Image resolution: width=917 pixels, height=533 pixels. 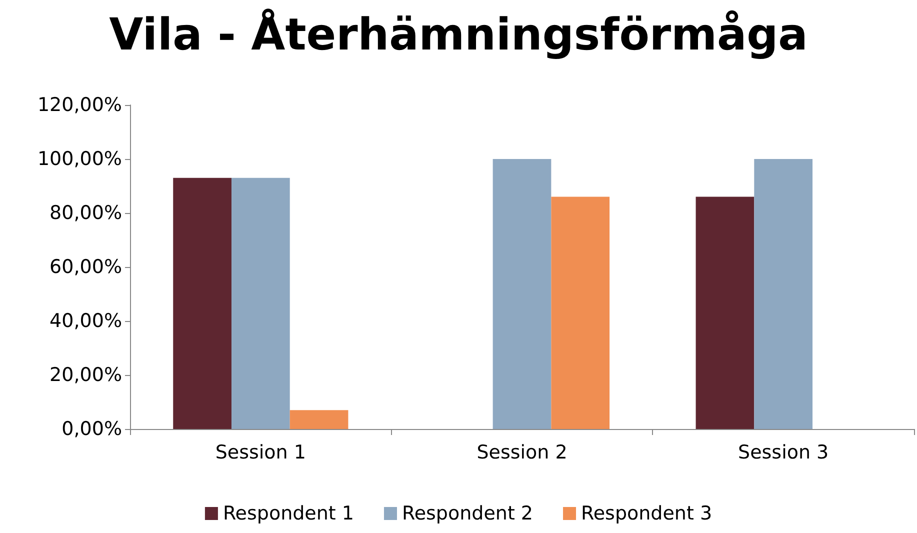 I want to click on chart-title: Vila - Återhämningsförmåga, so click(x=458, y=34).